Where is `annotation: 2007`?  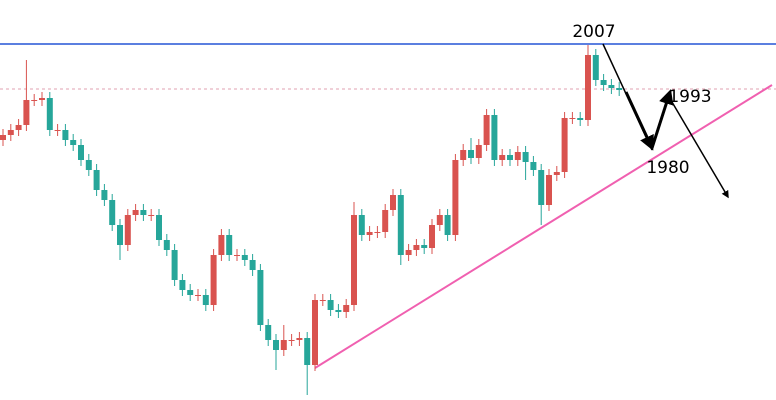 annotation: 2007 is located at coordinates (593, 32).